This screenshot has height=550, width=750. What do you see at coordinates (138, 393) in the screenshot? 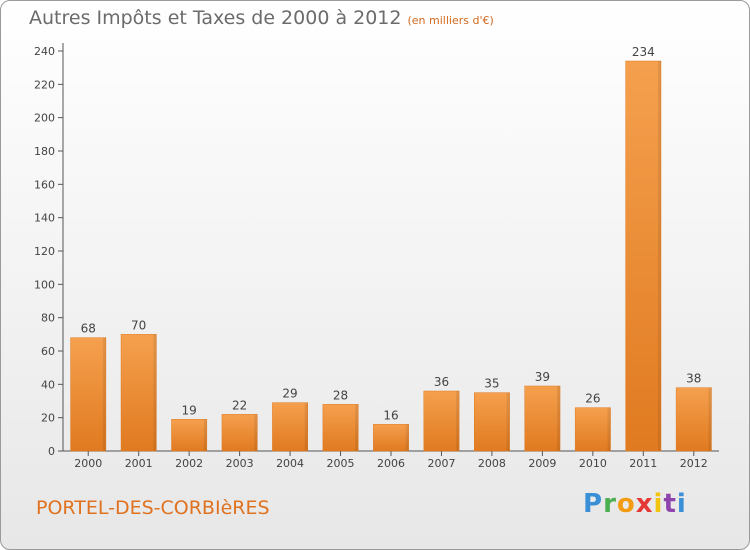
I see `bar-2001` at bounding box center [138, 393].